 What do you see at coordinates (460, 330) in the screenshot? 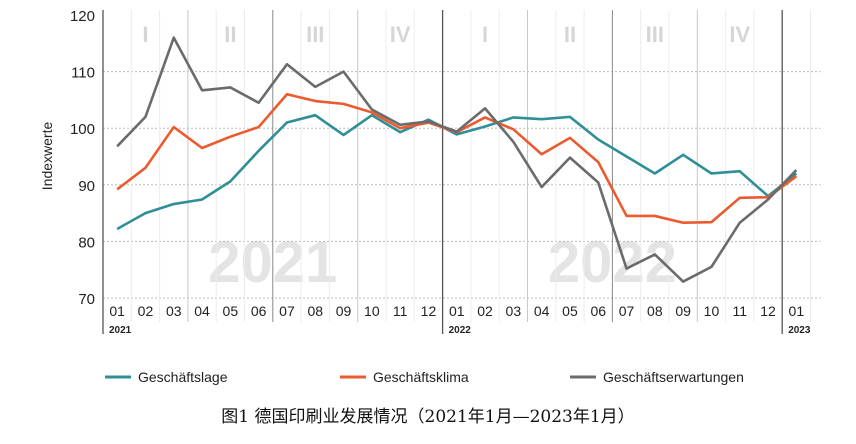
I see `year-label: 2022` at bounding box center [460, 330].